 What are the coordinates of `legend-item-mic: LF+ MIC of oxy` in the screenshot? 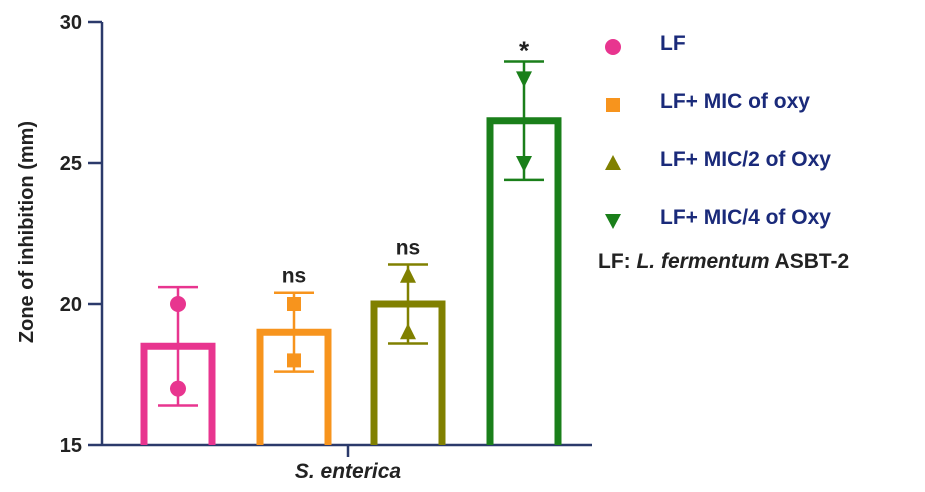 It's located at (758, 115).